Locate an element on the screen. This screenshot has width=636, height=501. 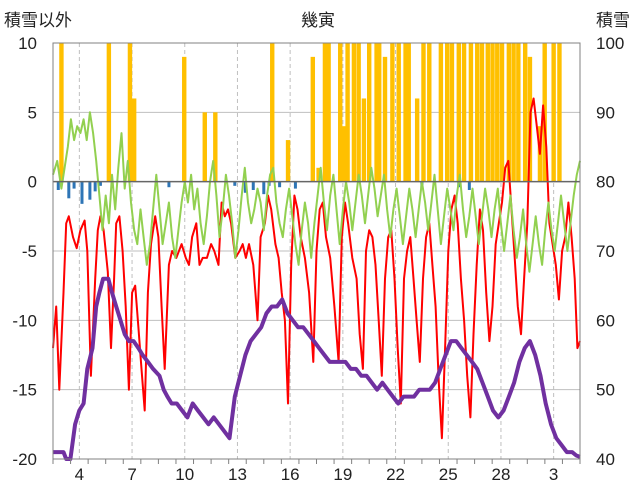
x-tick-label: 13 is located at coordinates (237, 474).